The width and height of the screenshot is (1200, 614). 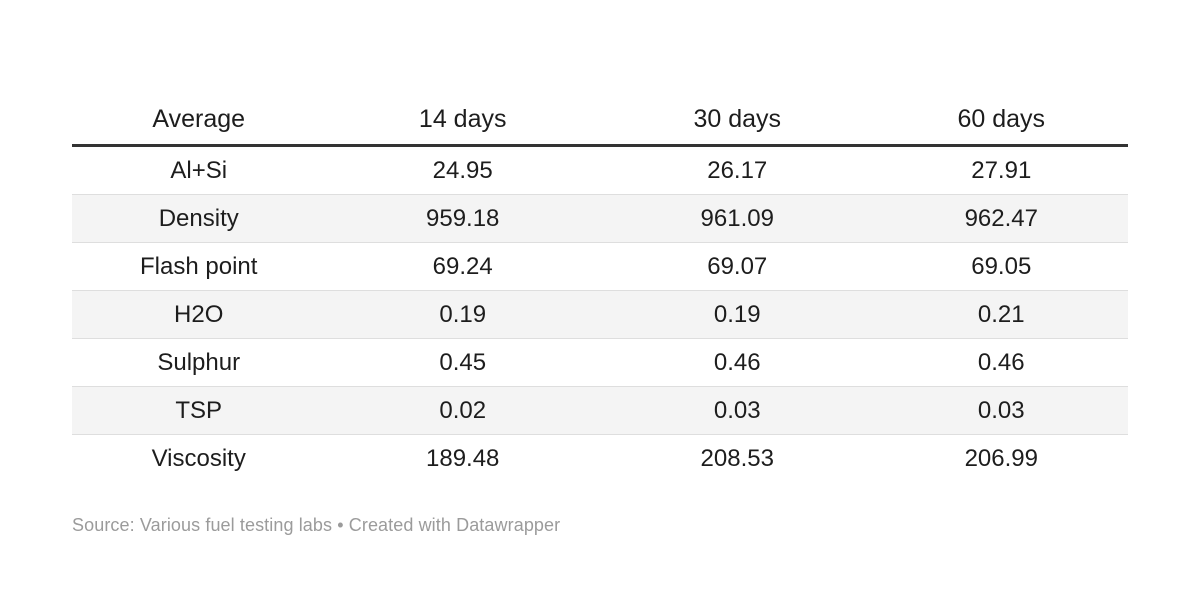 I want to click on table-row-h2o: H2O 0.19 0.19 0.21, so click(x=600, y=314).